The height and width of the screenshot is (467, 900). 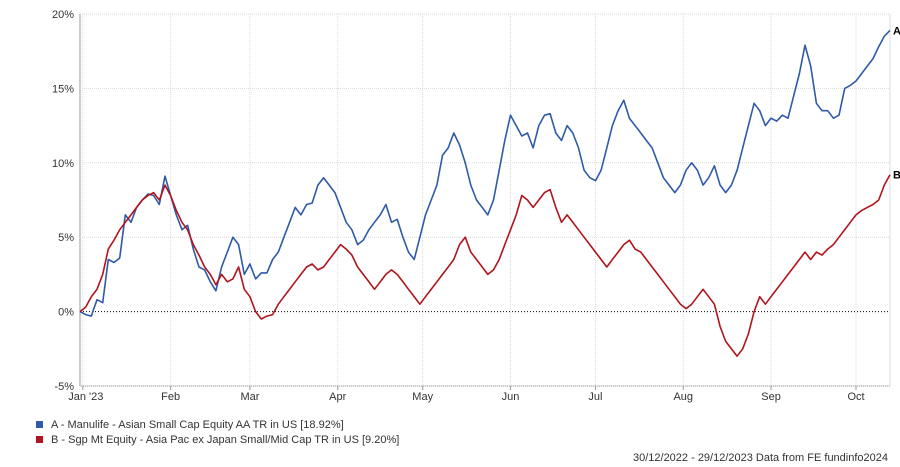 I want to click on y-tick-label: 10%, so click(x=63, y=164).